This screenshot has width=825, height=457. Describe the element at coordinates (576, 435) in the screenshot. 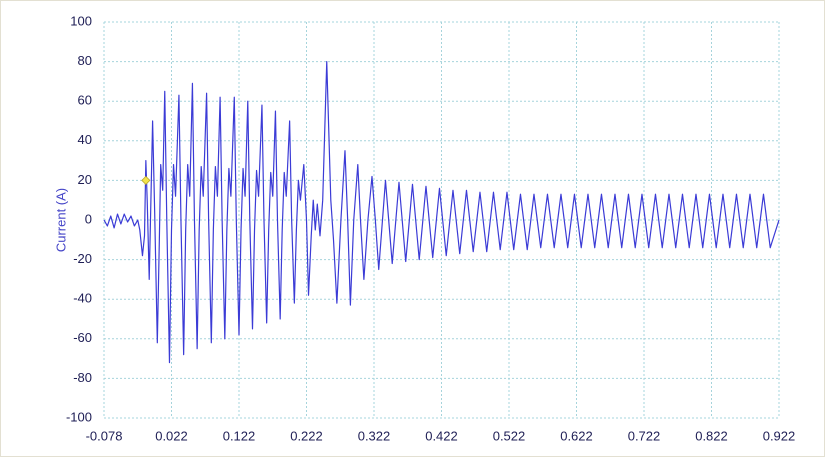

I see `x-tick-label: 0.622` at that location.